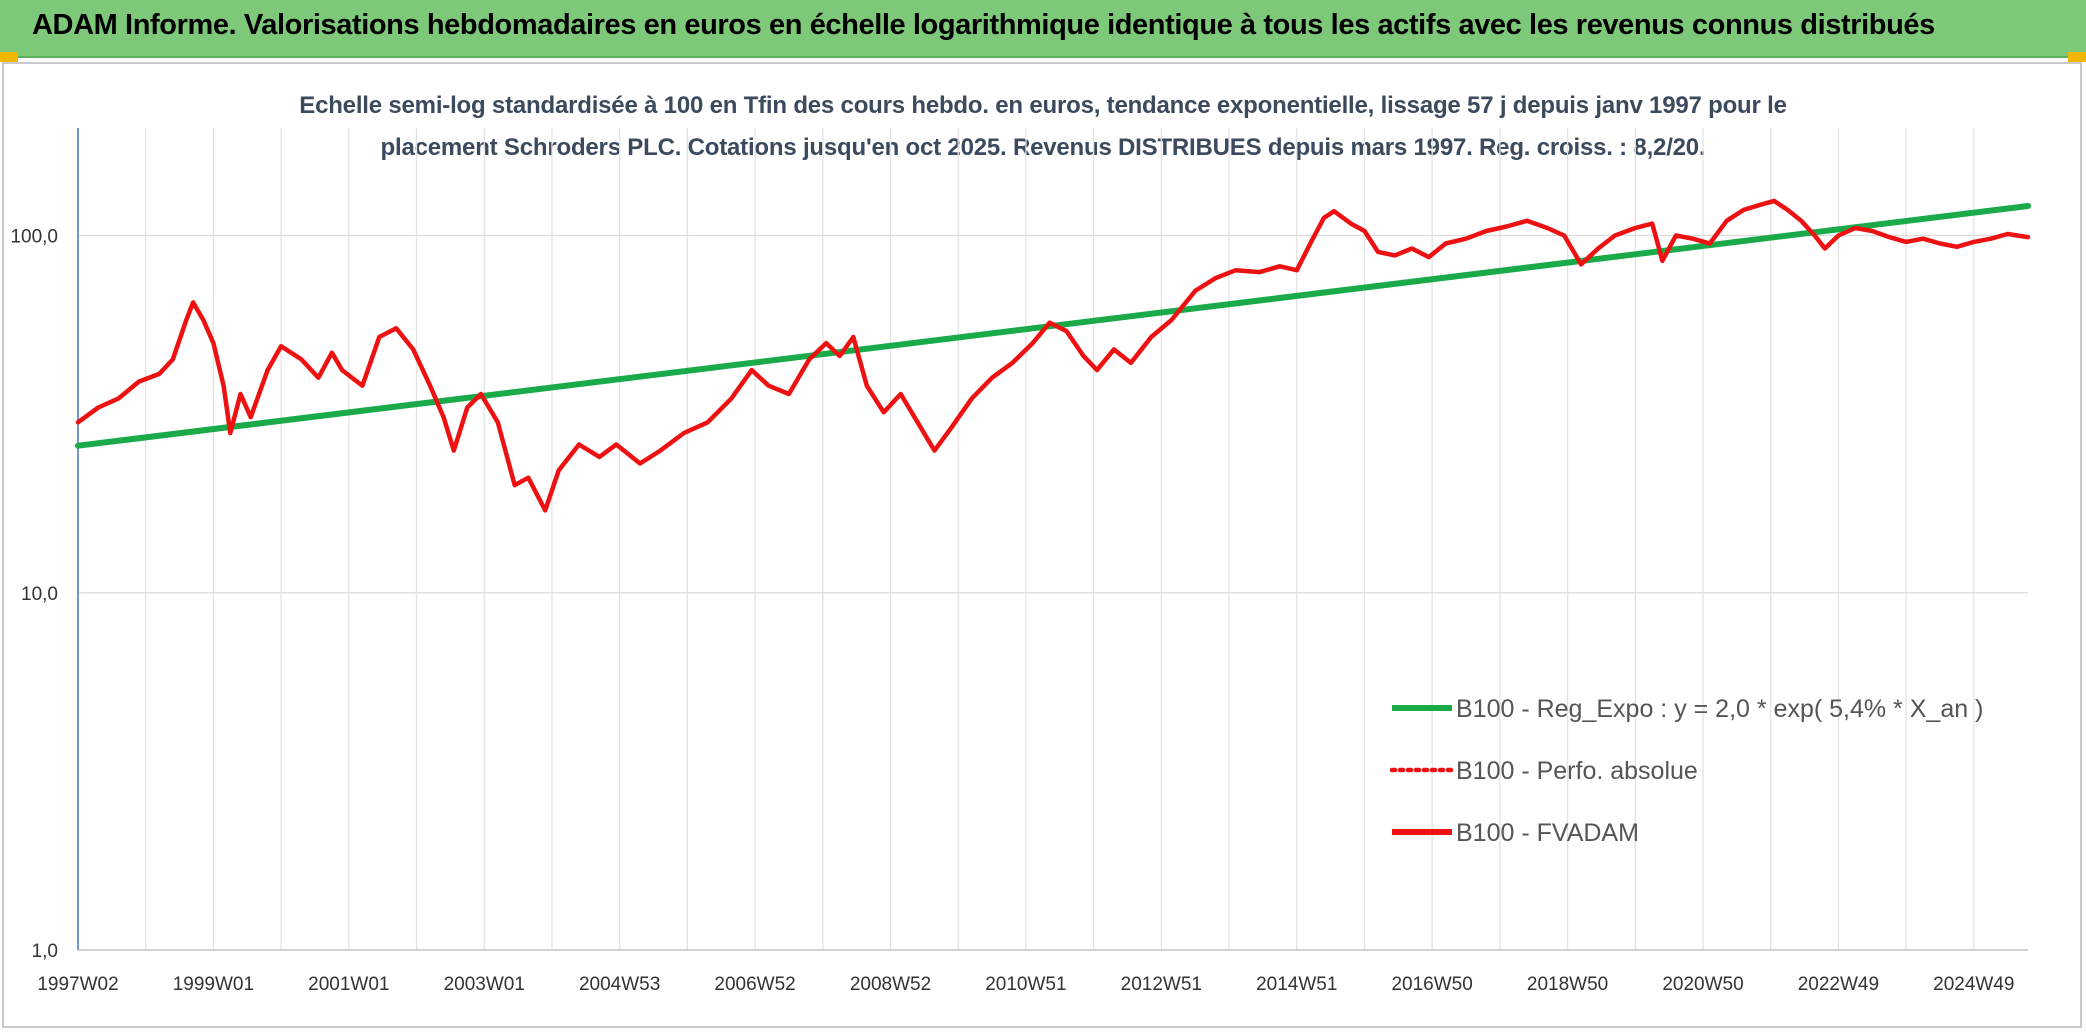 This screenshot has width=2086, height=1033. What do you see at coordinates (1431, 984) in the screenshot?
I see `x-tick-label: 2016W50` at bounding box center [1431, 984].